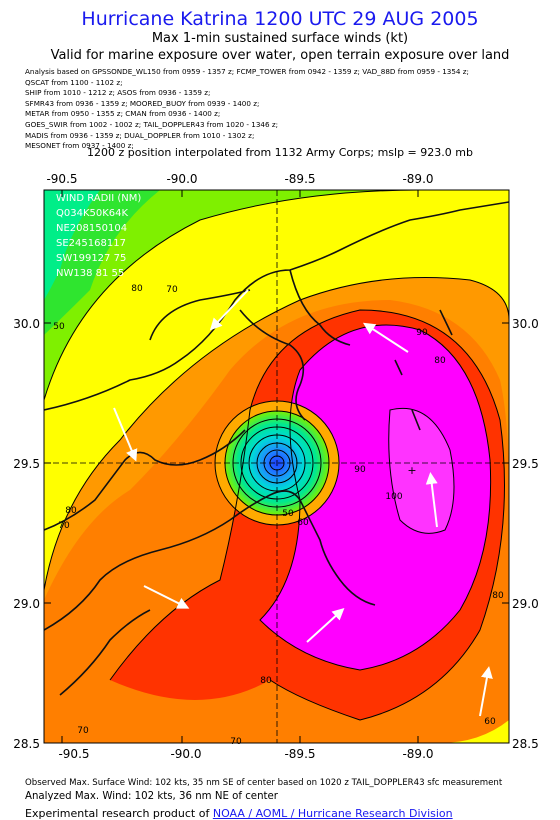 The image size is (560, 820). I want to click on contour-line, so click(421, 470).